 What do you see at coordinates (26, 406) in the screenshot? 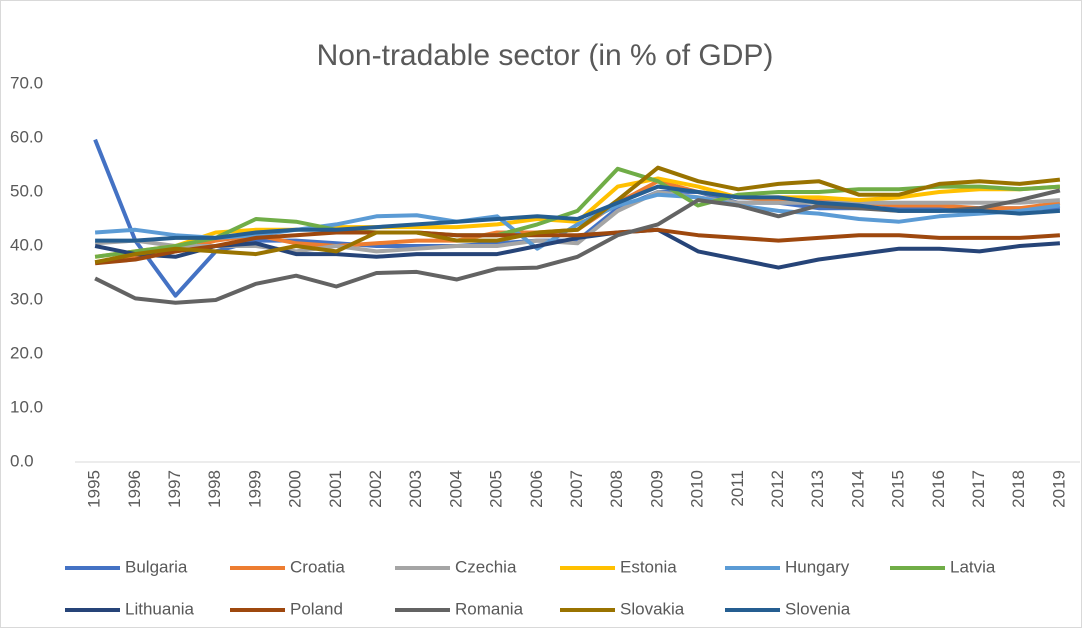
I see `y-tick-label: 10.0` at bounding box center [26, 406].